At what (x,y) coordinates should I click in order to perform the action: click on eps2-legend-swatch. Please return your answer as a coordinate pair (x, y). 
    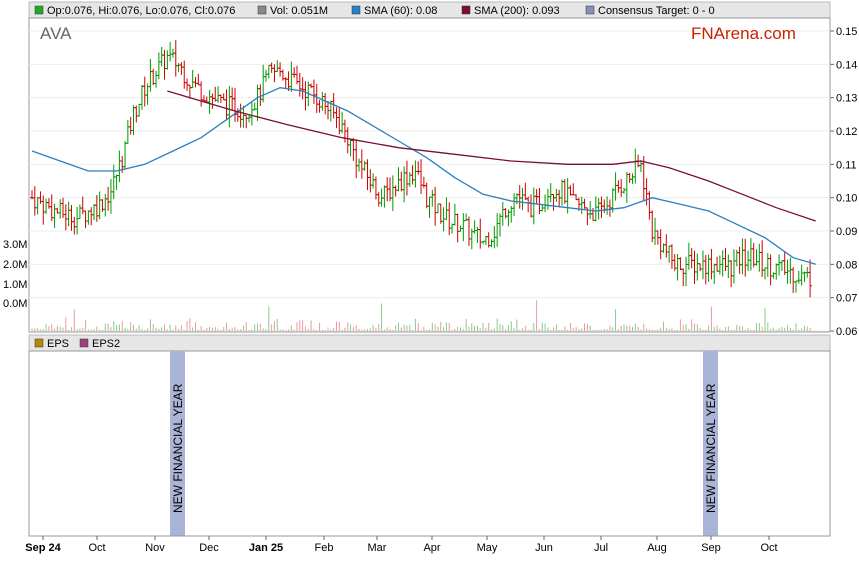
    Looking at the image, I should click on (84, 343).